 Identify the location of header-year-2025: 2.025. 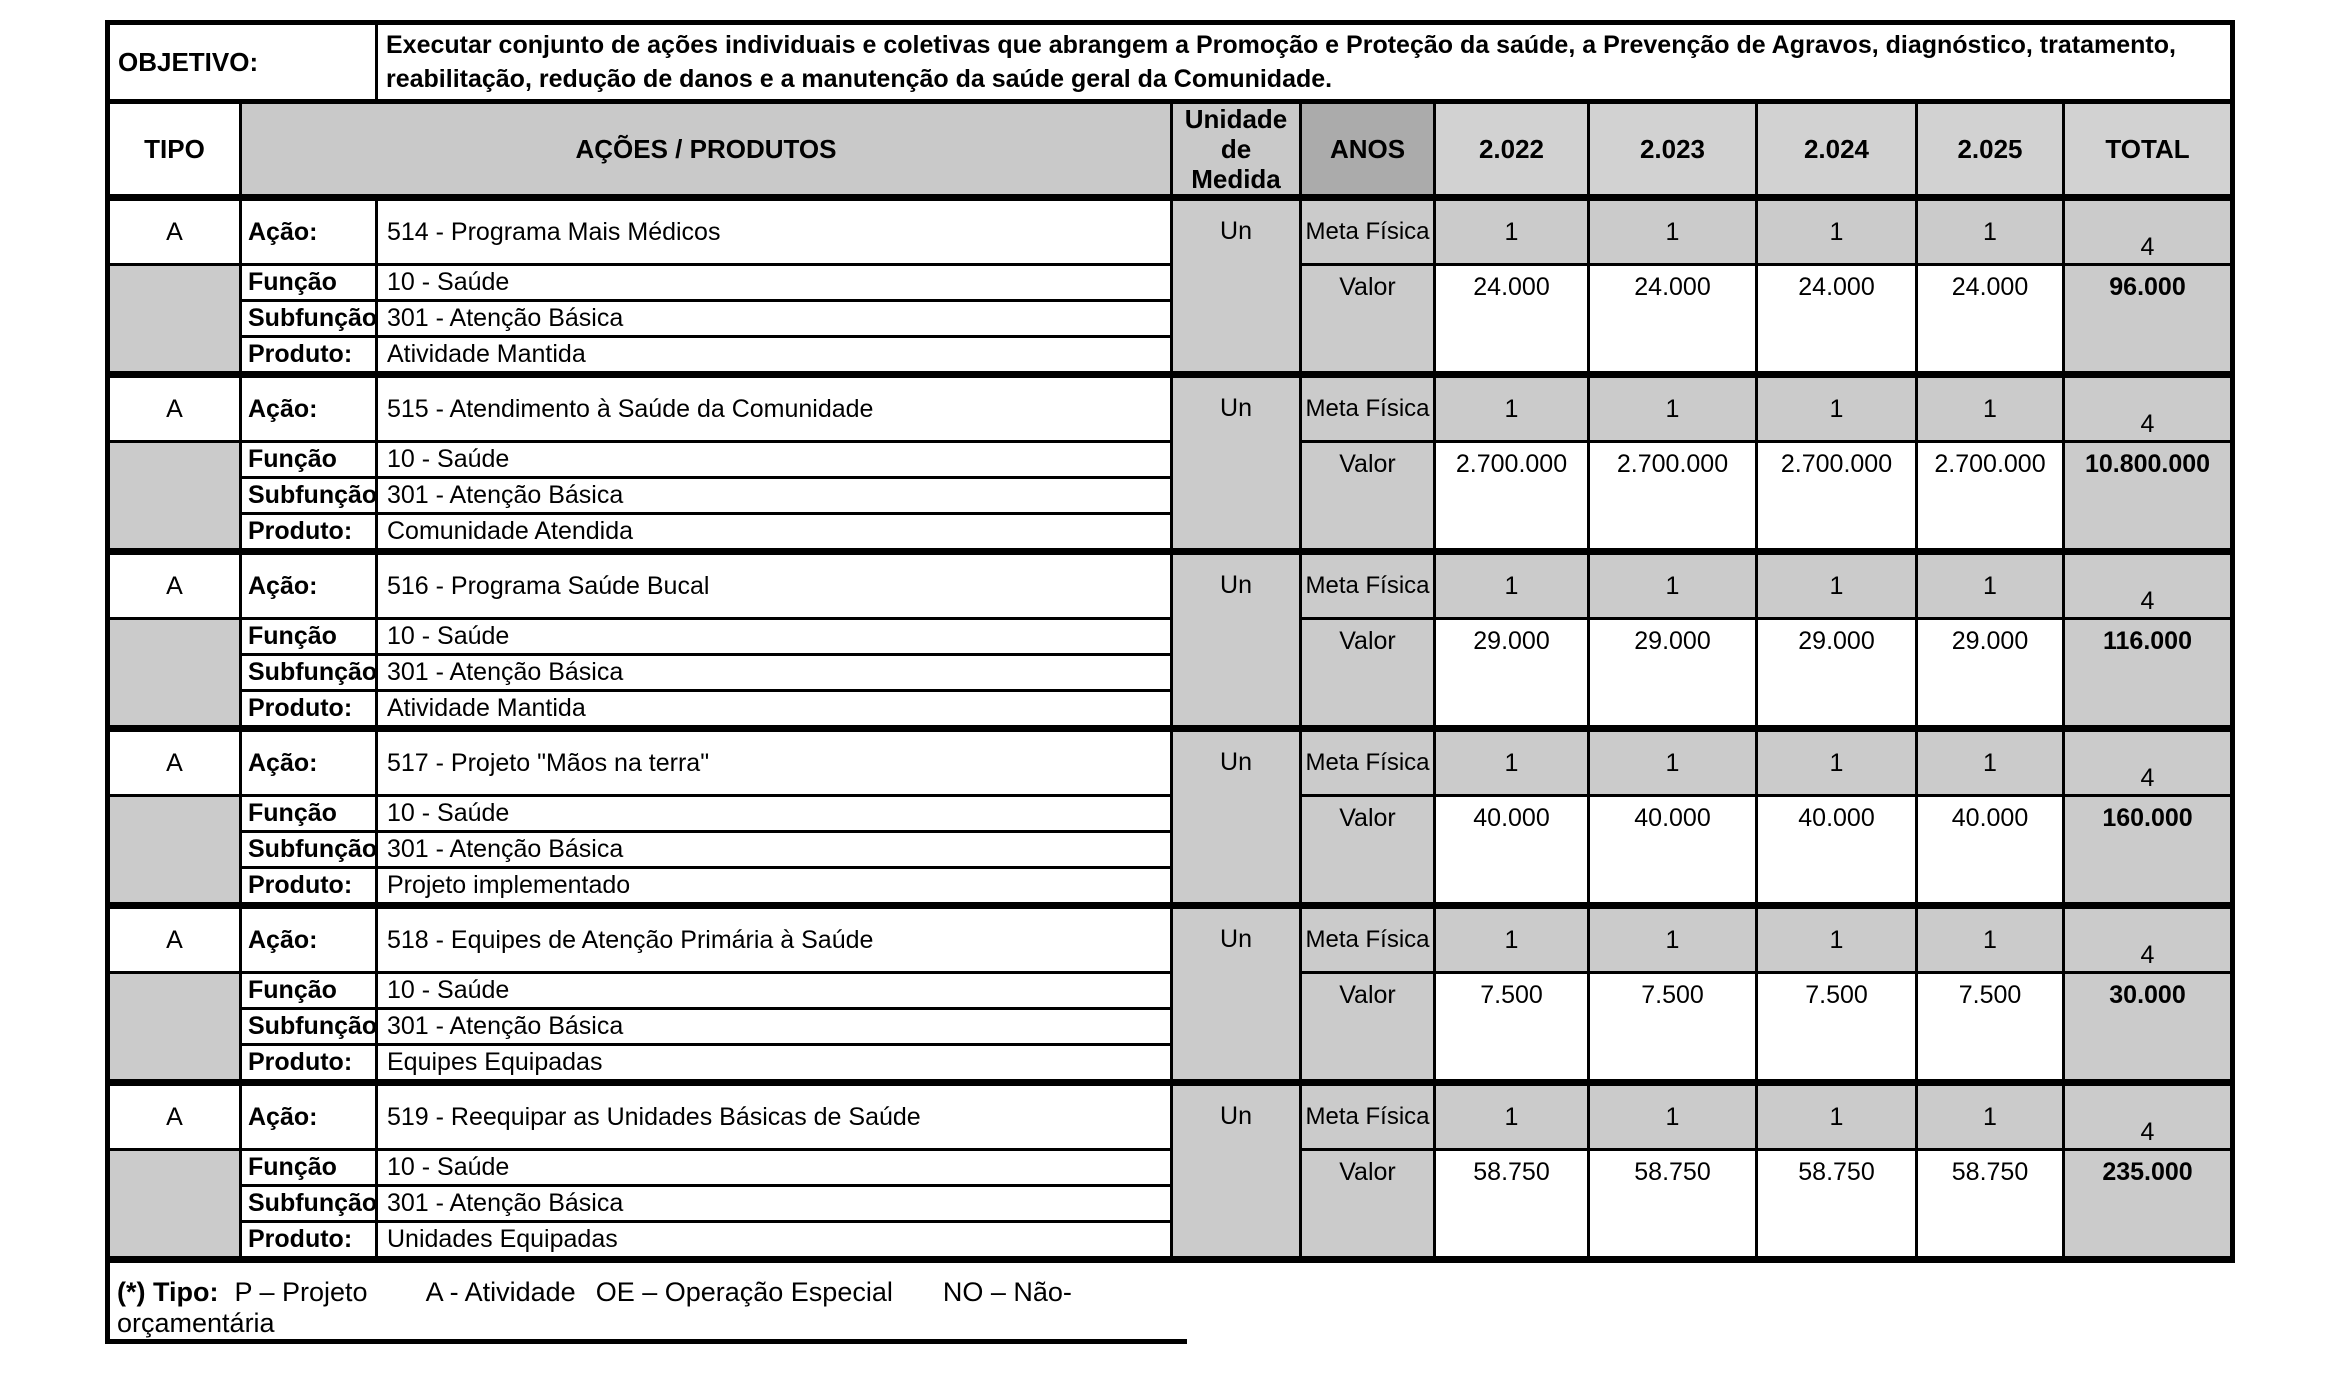
(1990, 149).